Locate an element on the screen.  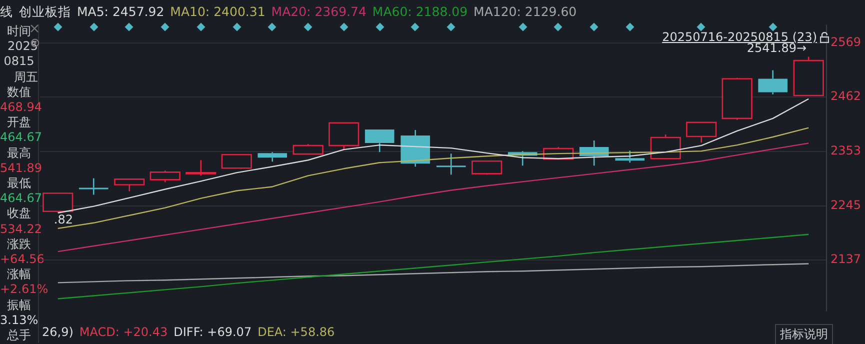
text: 周五 is located at coordinates (25, 77).